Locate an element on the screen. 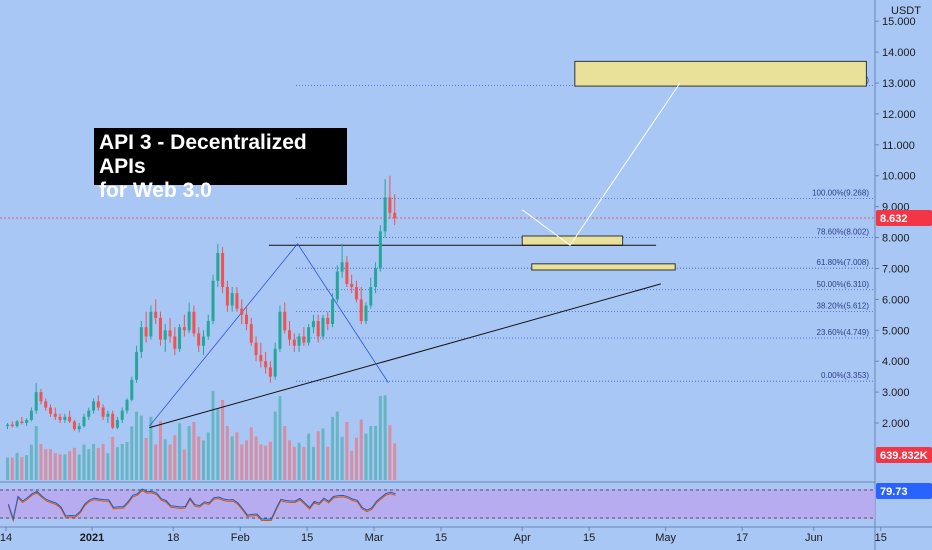 The width and height of the screenshot is (932, 550). y-tick-label: 11.000 is located at coordinates (898, 146).